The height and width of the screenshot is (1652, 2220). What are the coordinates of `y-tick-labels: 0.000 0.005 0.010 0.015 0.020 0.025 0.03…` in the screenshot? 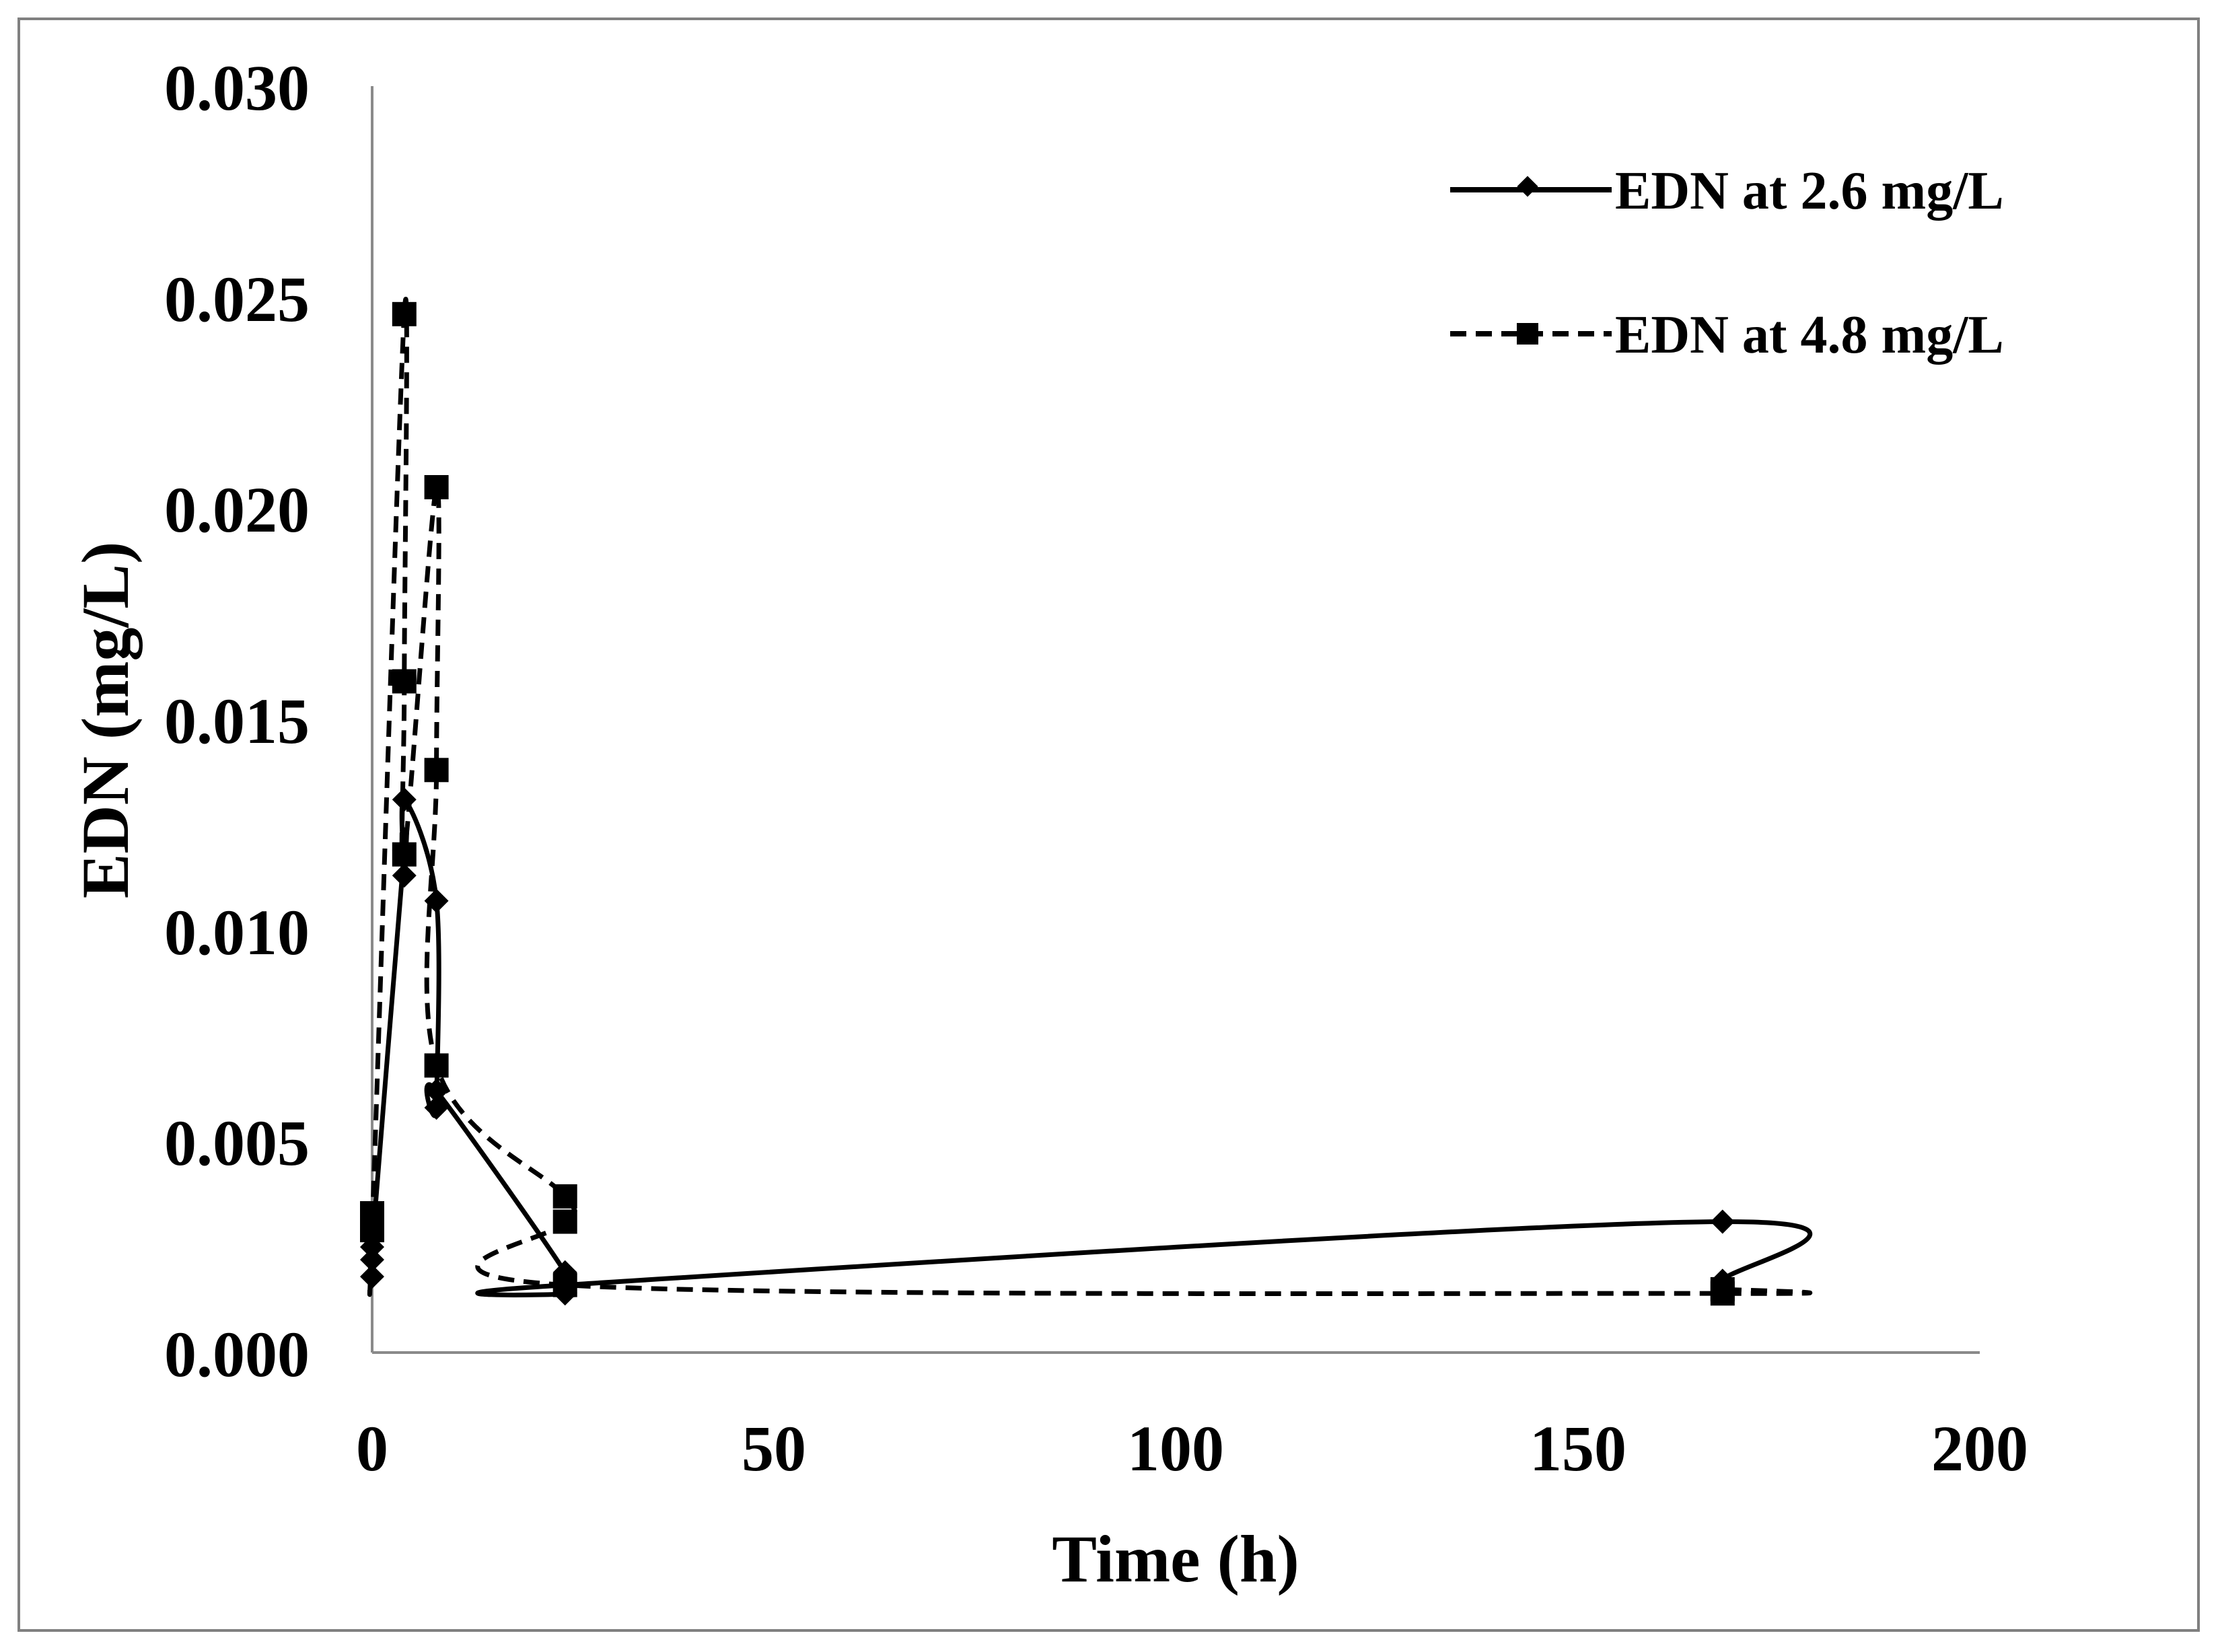 It's located at (237, 721).